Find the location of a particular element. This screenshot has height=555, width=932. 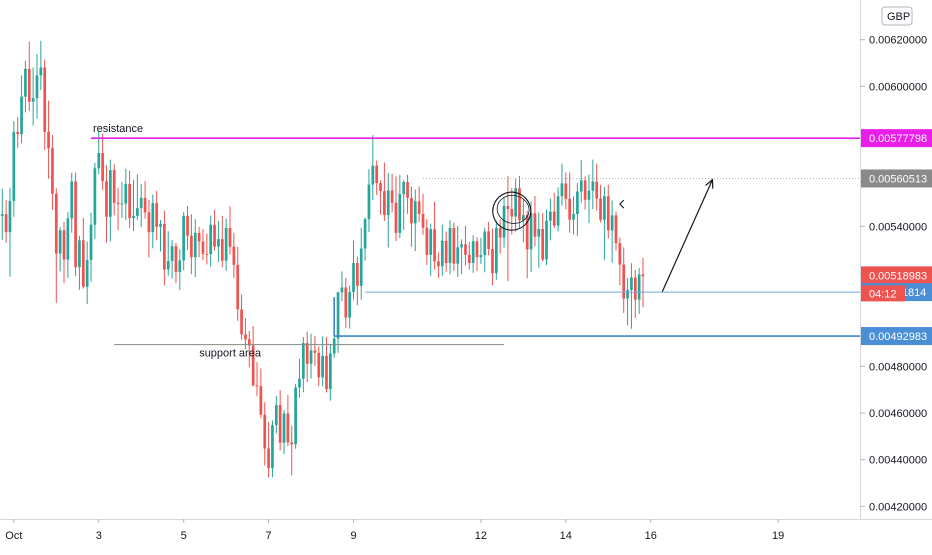

price-label-text: 0.00492983 is located at coordinates (898, 337).